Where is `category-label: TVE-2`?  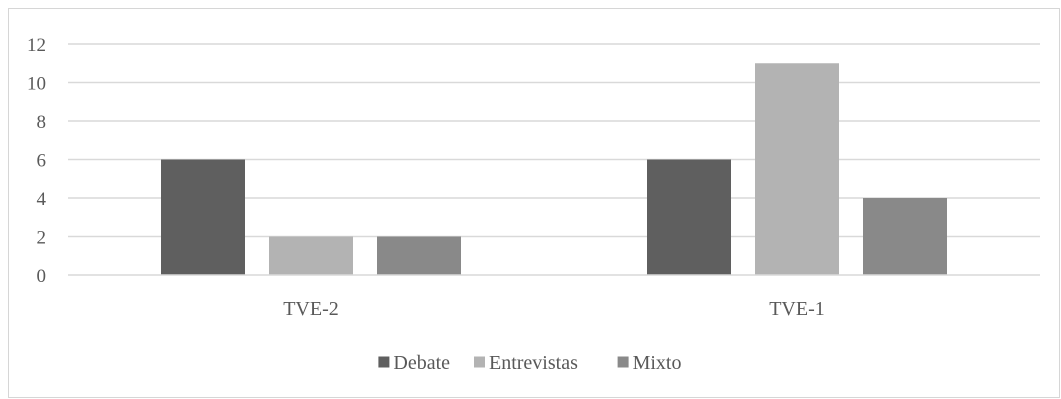 category-label: TVE-2 is located at coordinates (311, 309).